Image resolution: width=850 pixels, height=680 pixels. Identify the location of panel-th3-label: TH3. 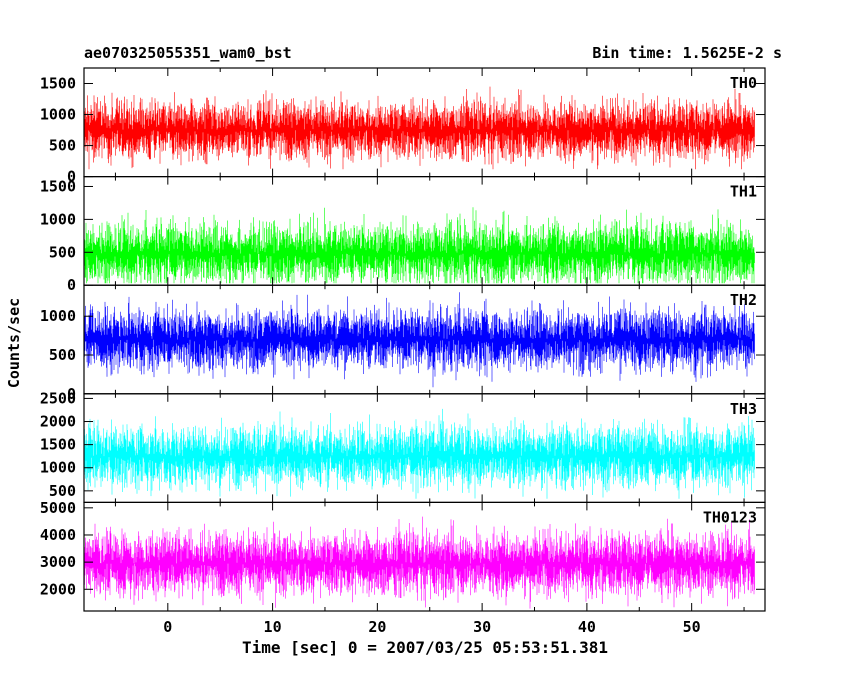
(743, 409).